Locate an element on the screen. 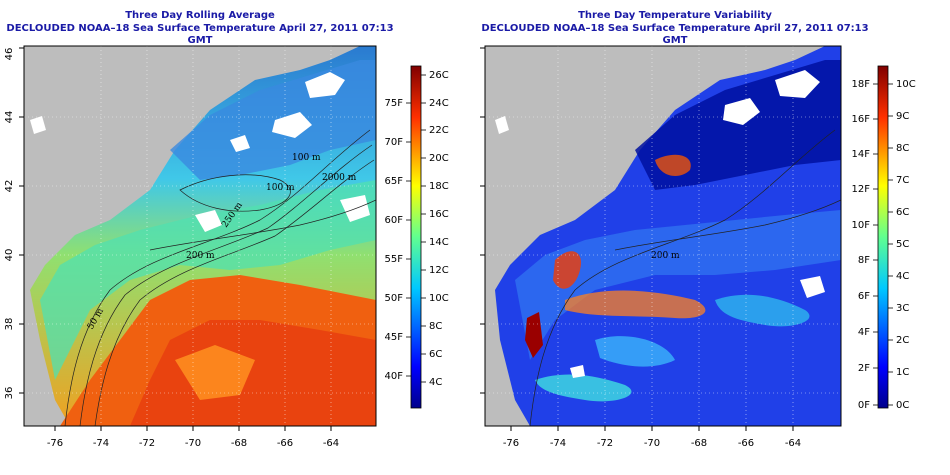 Image resolution: width=950 pixels, height=475 pixels. map-title: Three Day Rolling Average is located at coordinates (200, 15).